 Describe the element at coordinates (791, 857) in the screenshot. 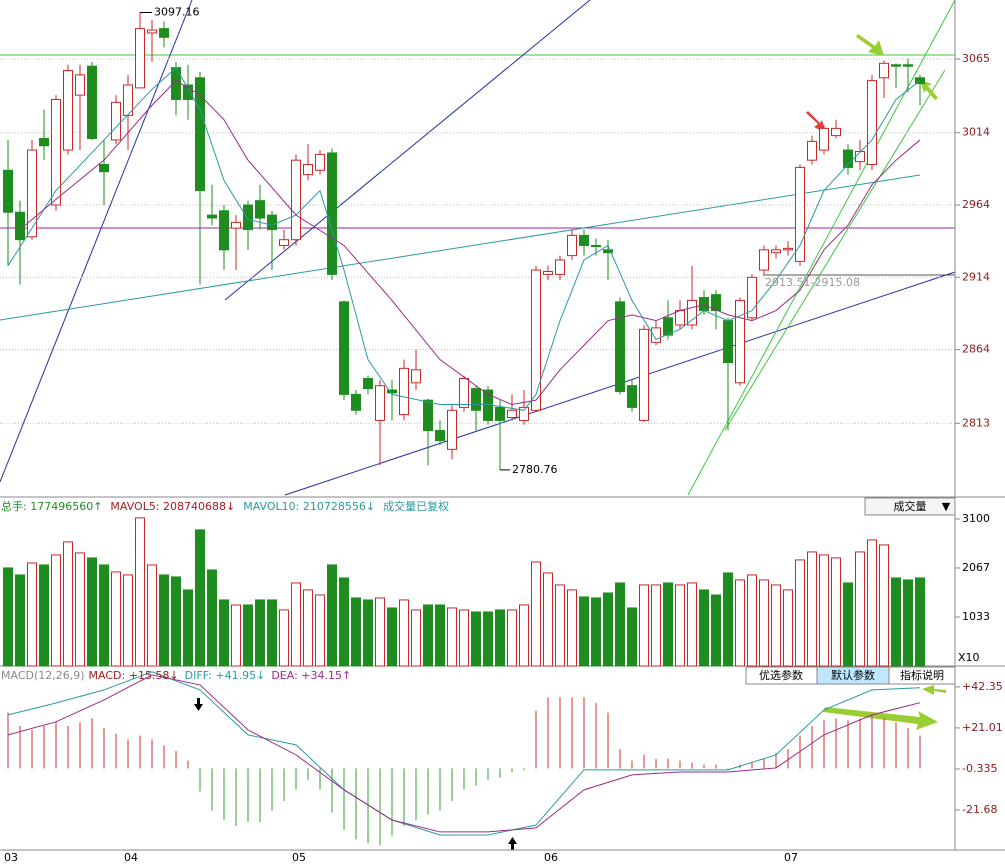

I see `x-tick-label: 07` at that location.